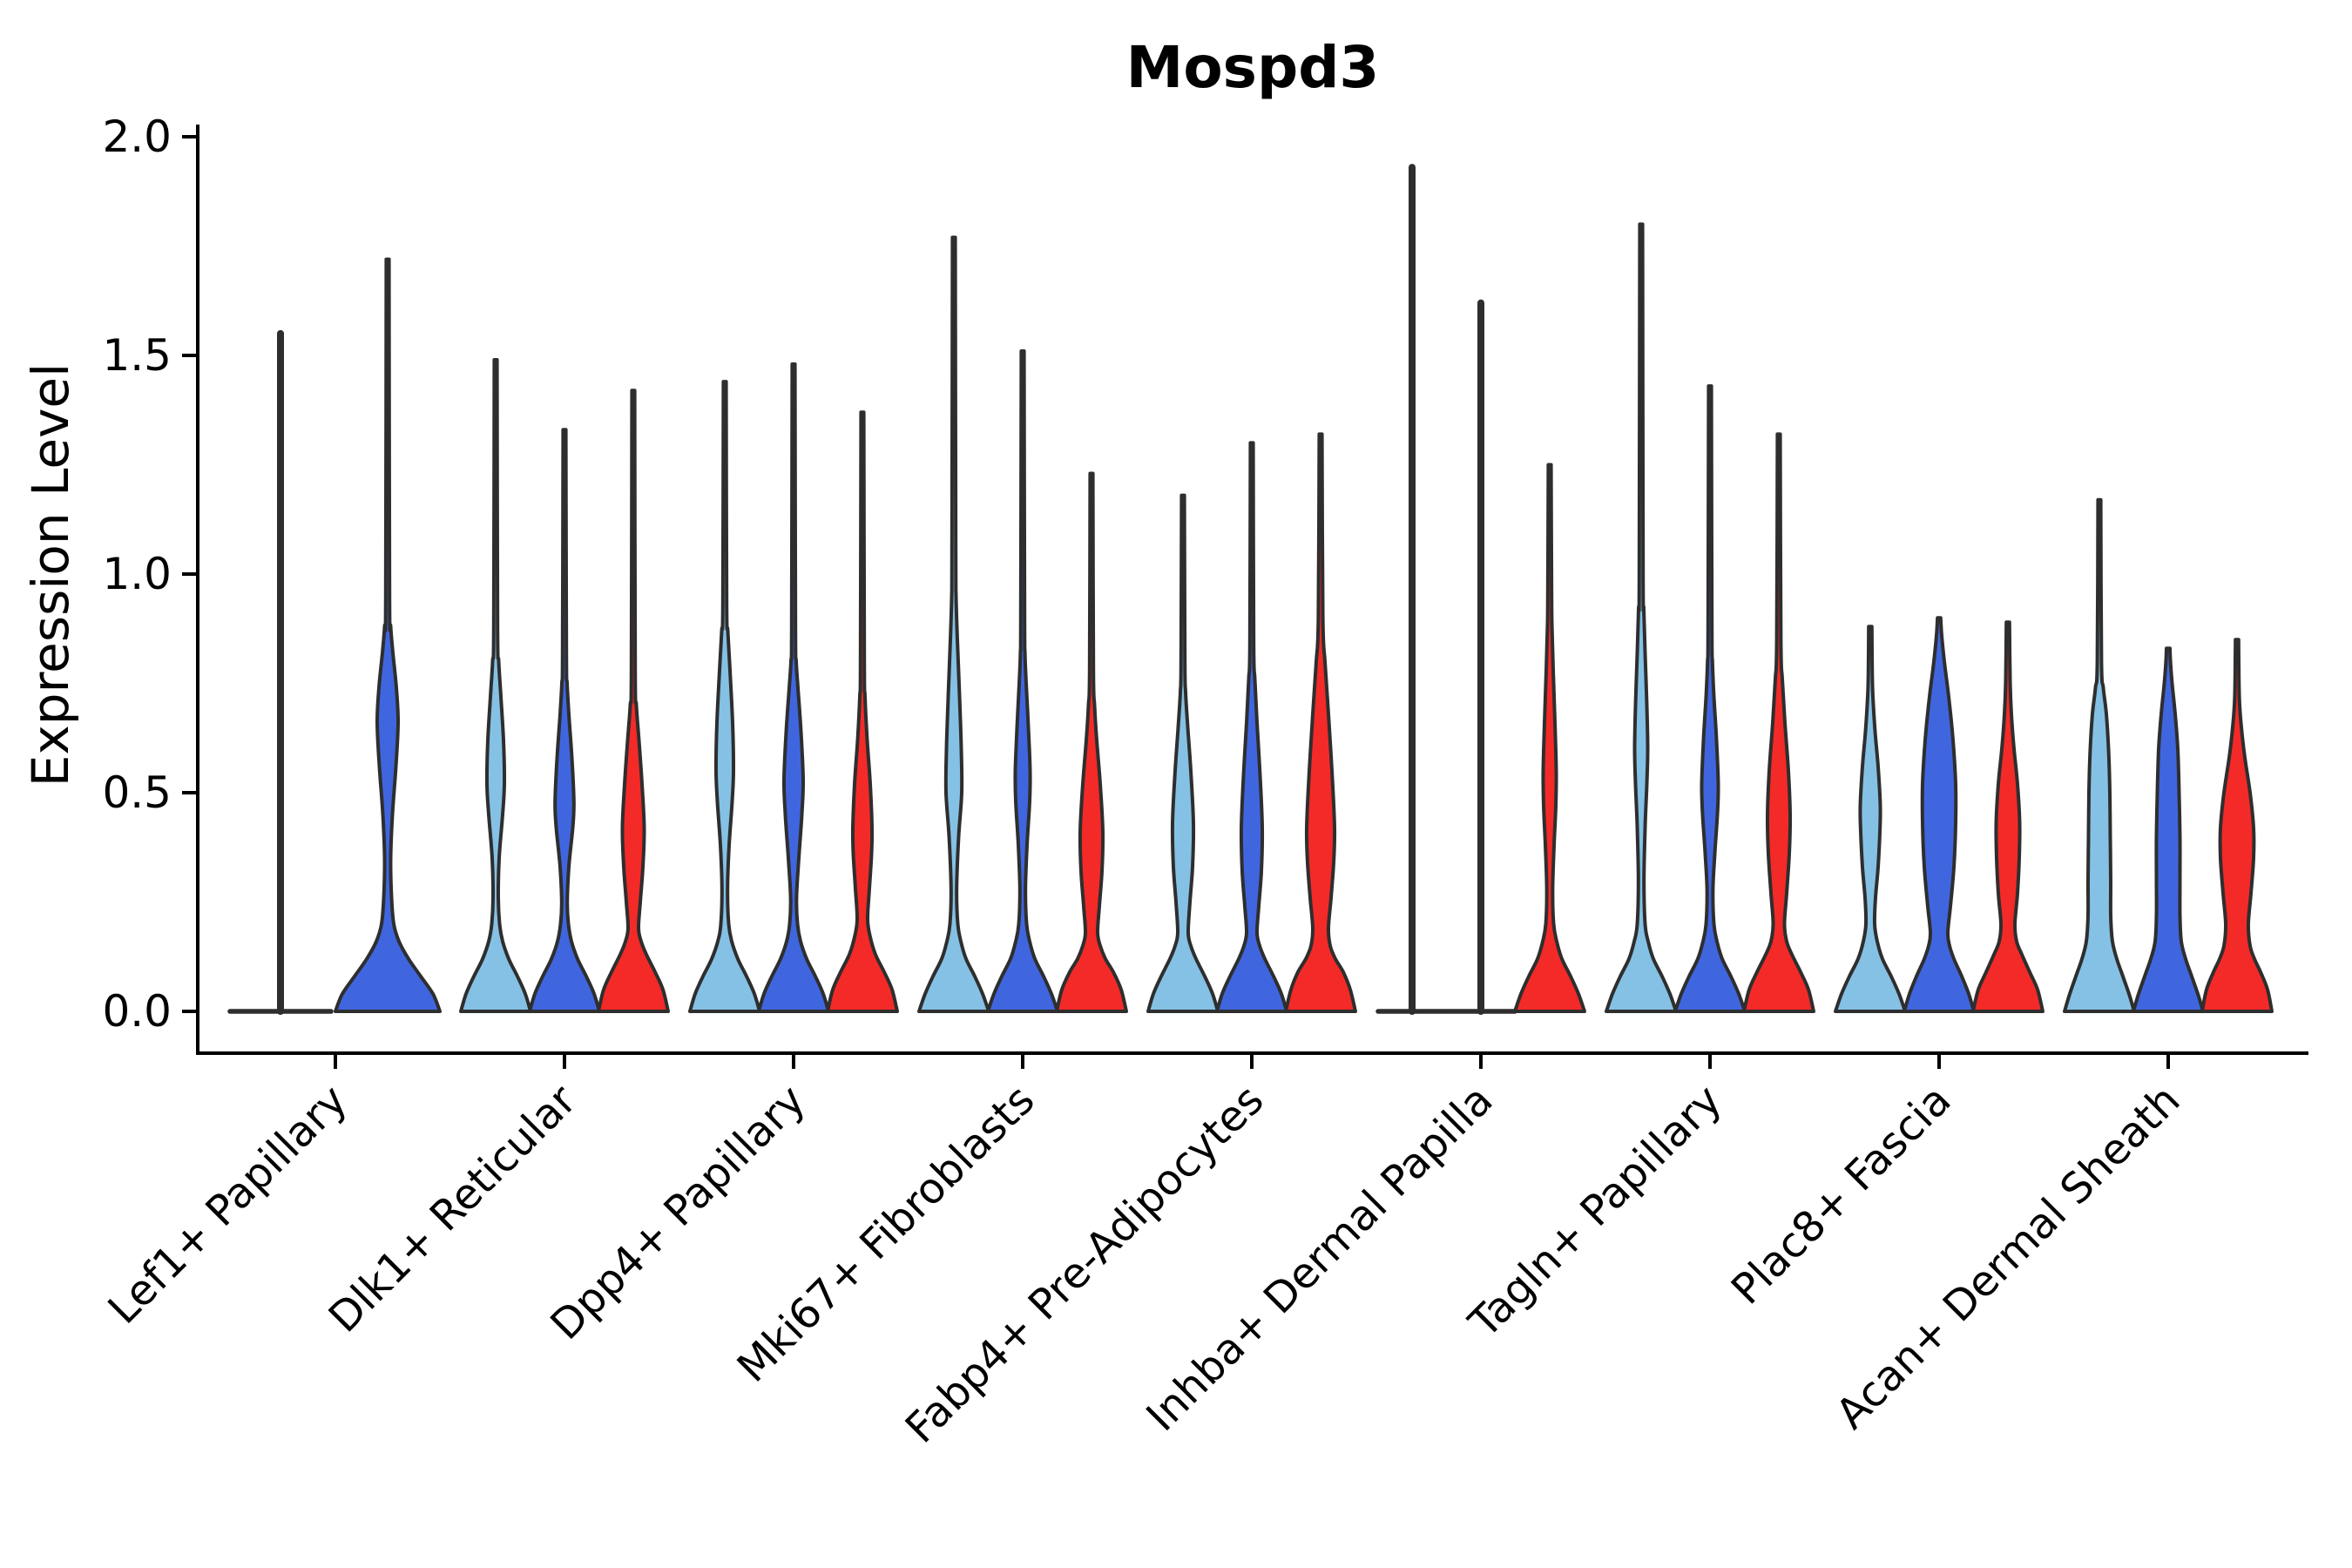 This screenshot has height=1568, width=2352. Describe the element at coordinates (50, 575) in the screenshot. I see `y-axis-label: Expression Level` at that location.